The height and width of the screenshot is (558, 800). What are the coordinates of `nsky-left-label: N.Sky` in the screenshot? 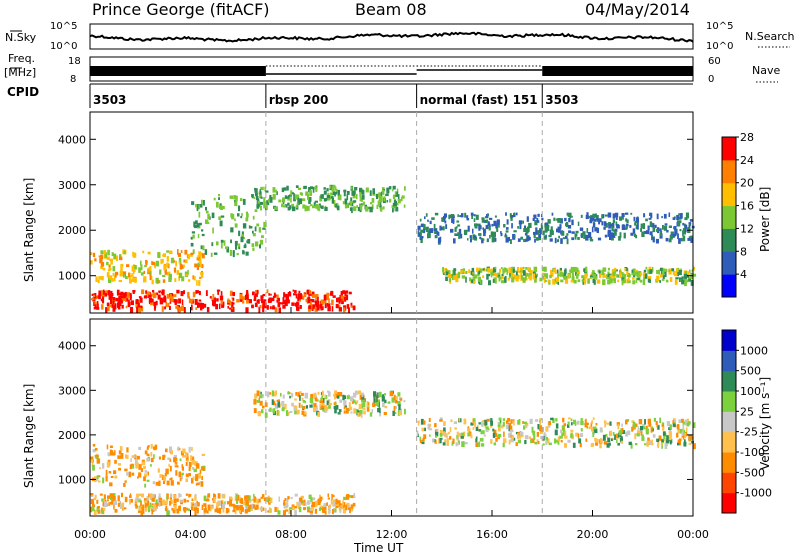 It's located at (21, 37).